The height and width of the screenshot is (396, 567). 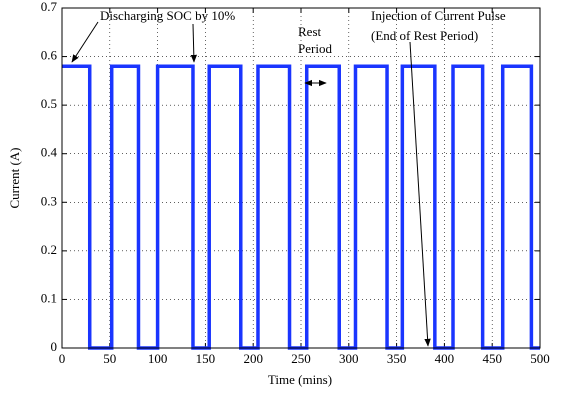 I want to click on x-tick-label: 400, so click(x=445, y=358).